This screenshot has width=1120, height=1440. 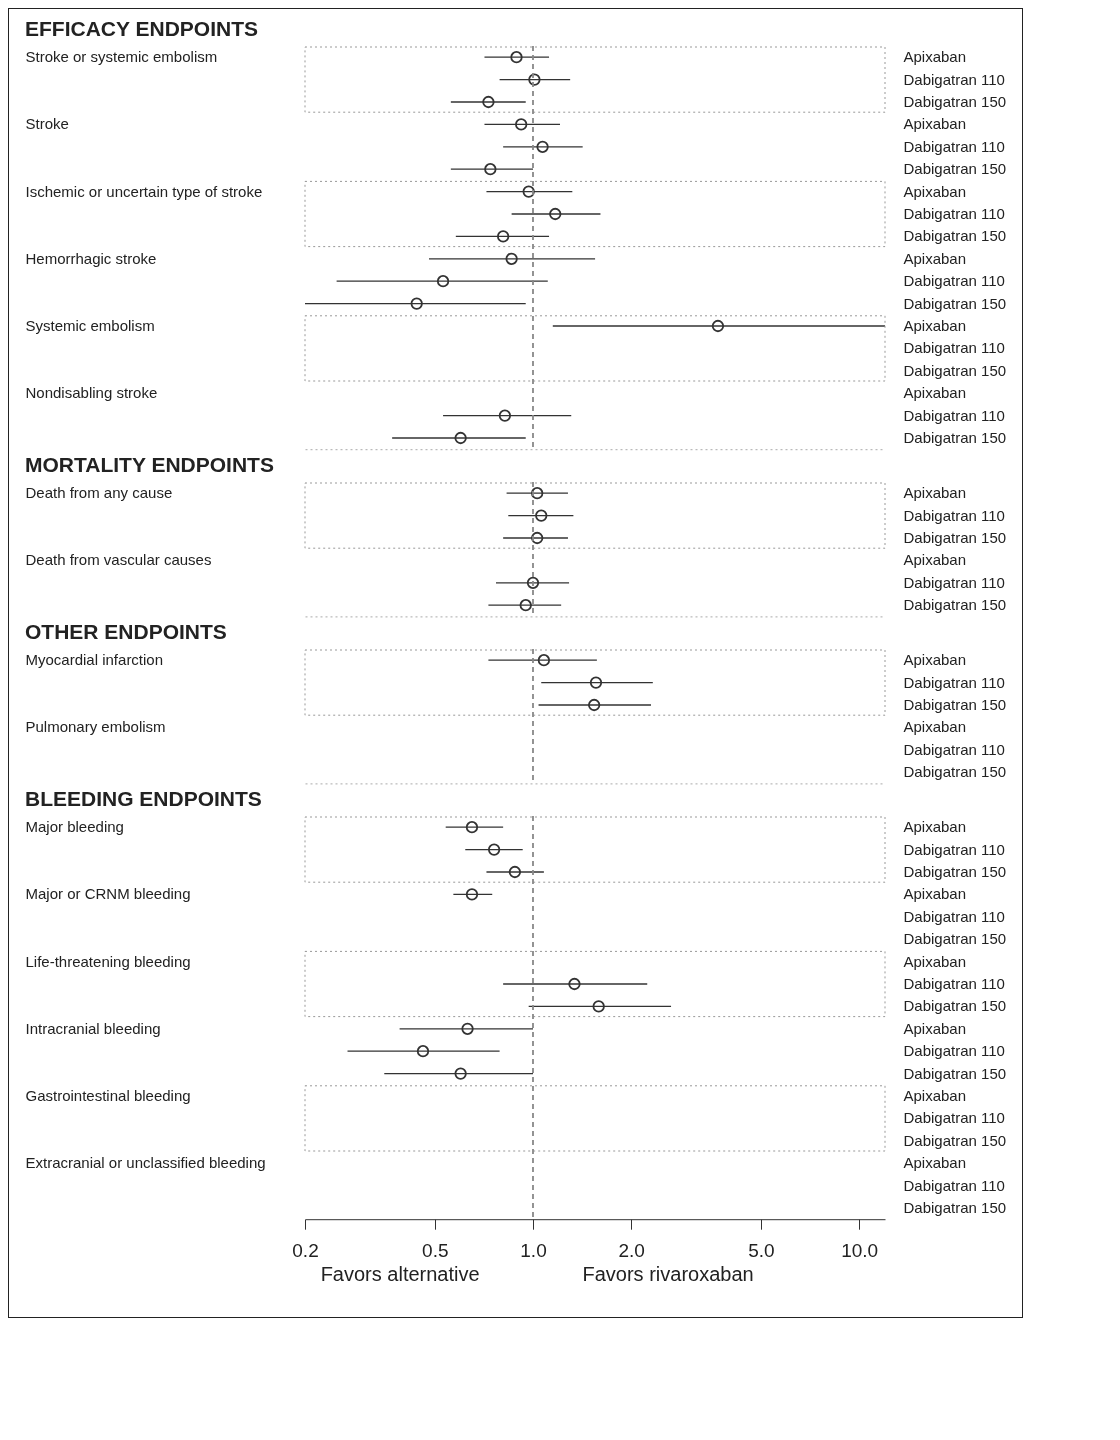 I want to click on text: Ischemic or uncertain type of stroke, so click(x=144, y=191).